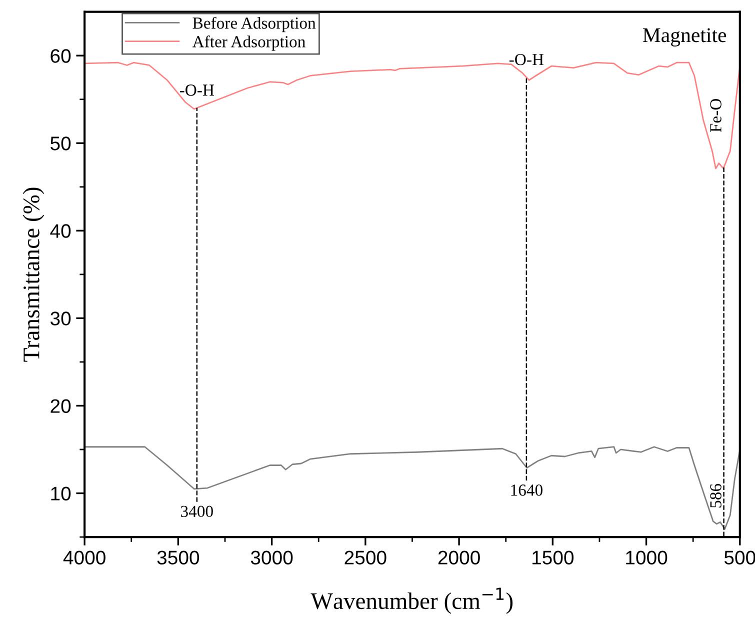 Image resolution: width=755 pixels, height=623 pixels. Describe the element at coordinates (60, 56) in the screenshot. I see `y-tick-label: 60` at that location.